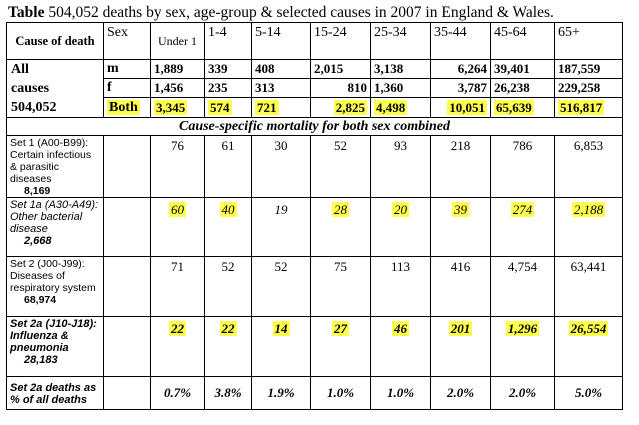 The height and width of the screenshot is (425, 639). Describe the element at coordinates (228, 346) in the screenshot. I see `value-cell: 22` at that location.